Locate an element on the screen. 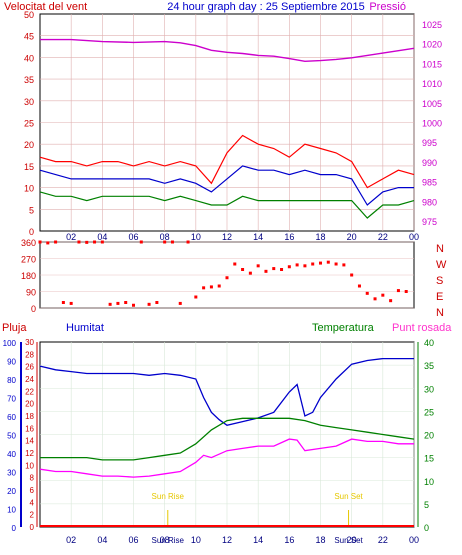 Image resolution: width=462 pixels, height=555 pixels. tick-label-pressure: 980 is located at coordinates (429, 202).